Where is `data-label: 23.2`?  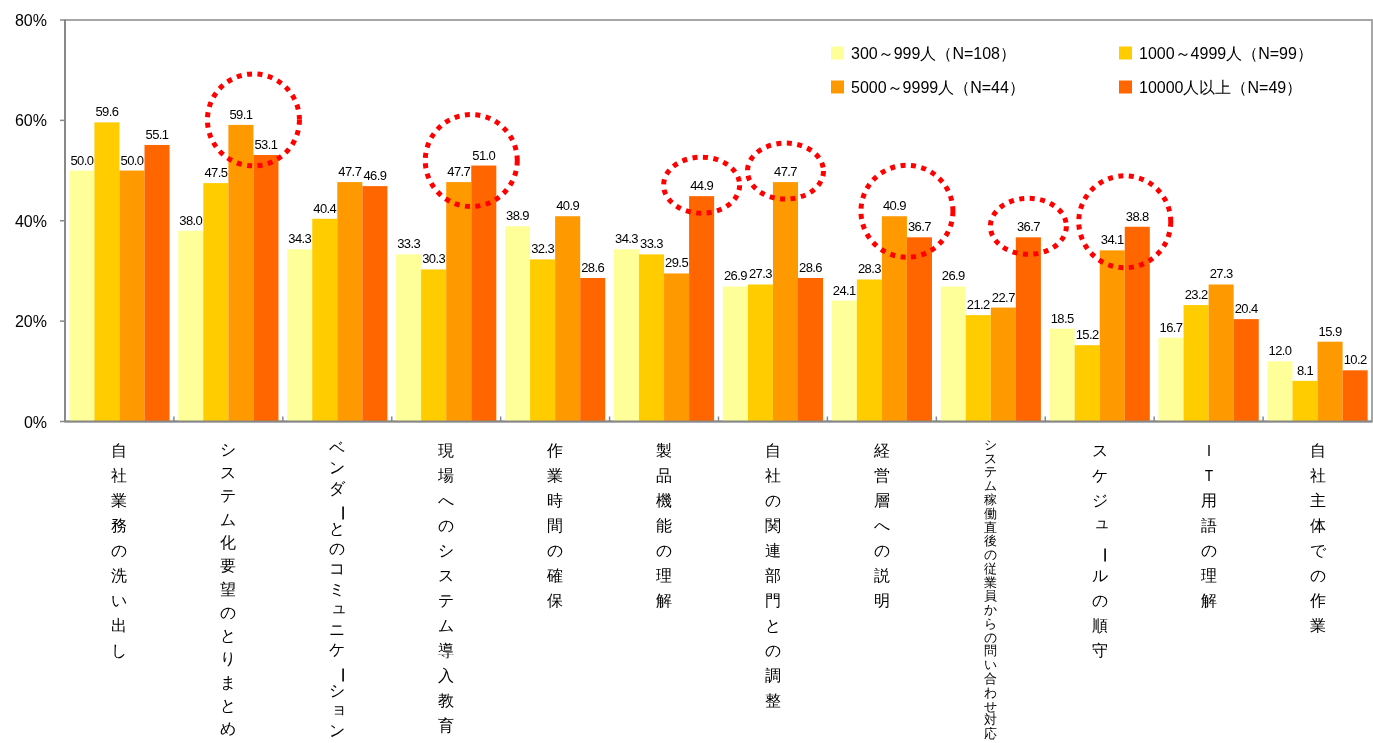 data-label: 23.2 is located at coordinates (1196, 295).